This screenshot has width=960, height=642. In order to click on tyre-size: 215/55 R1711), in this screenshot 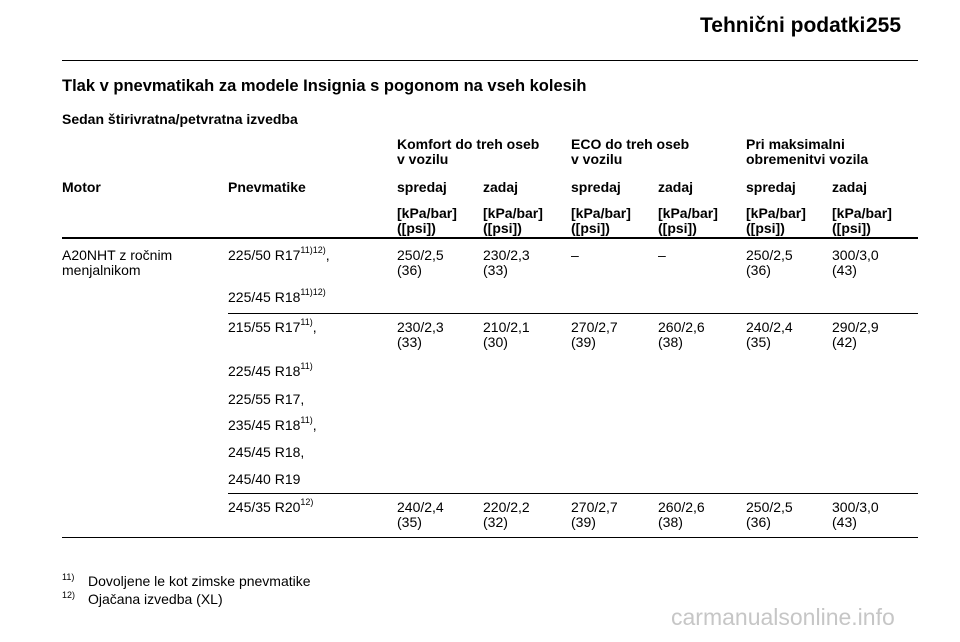, I will do `click(272, 326)`.